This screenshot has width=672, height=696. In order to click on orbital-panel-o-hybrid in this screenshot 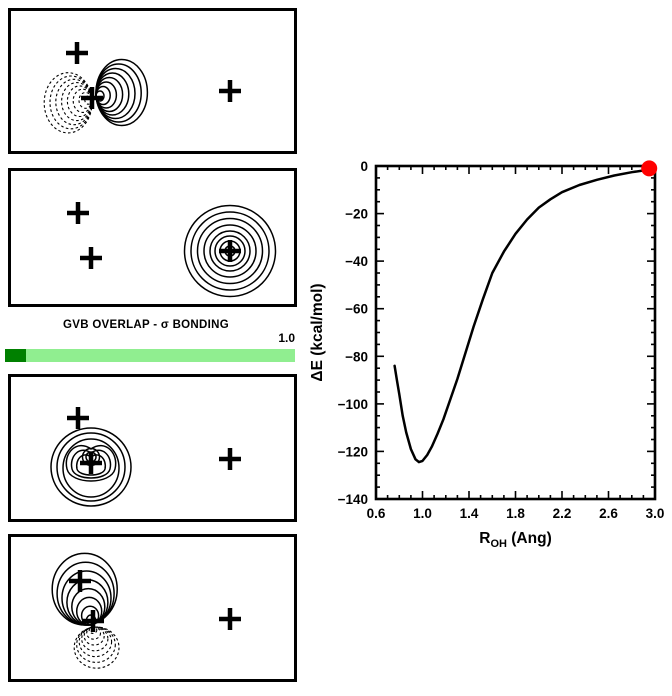, I will do `click(152, 608)`.